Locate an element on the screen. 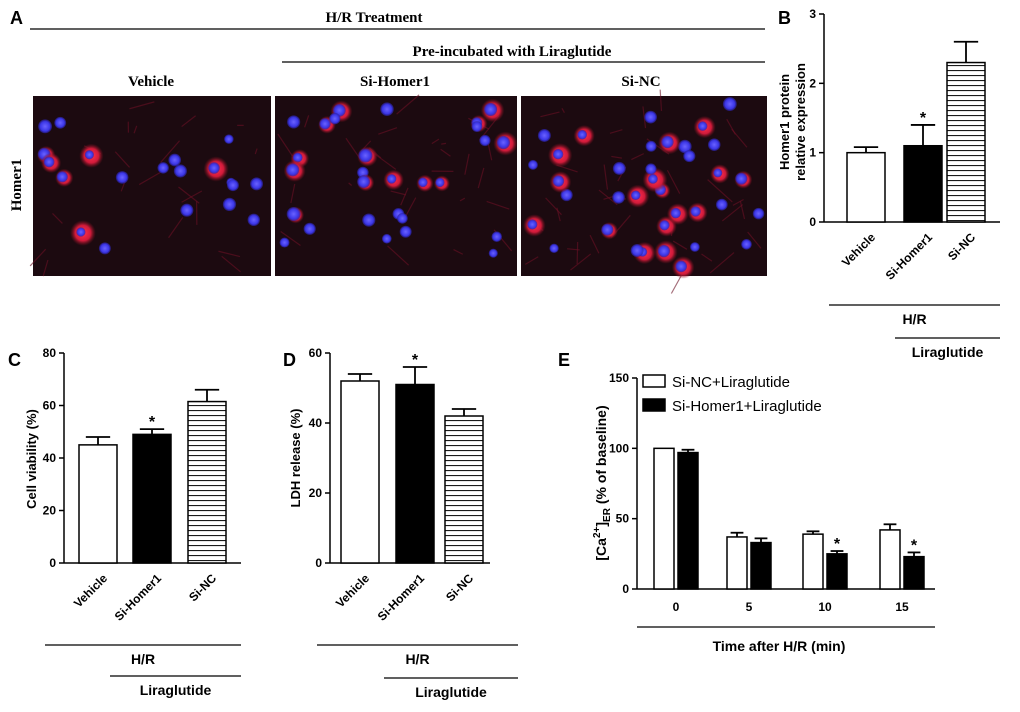  panel-b-letter: B is located at coordinates (784, 18).